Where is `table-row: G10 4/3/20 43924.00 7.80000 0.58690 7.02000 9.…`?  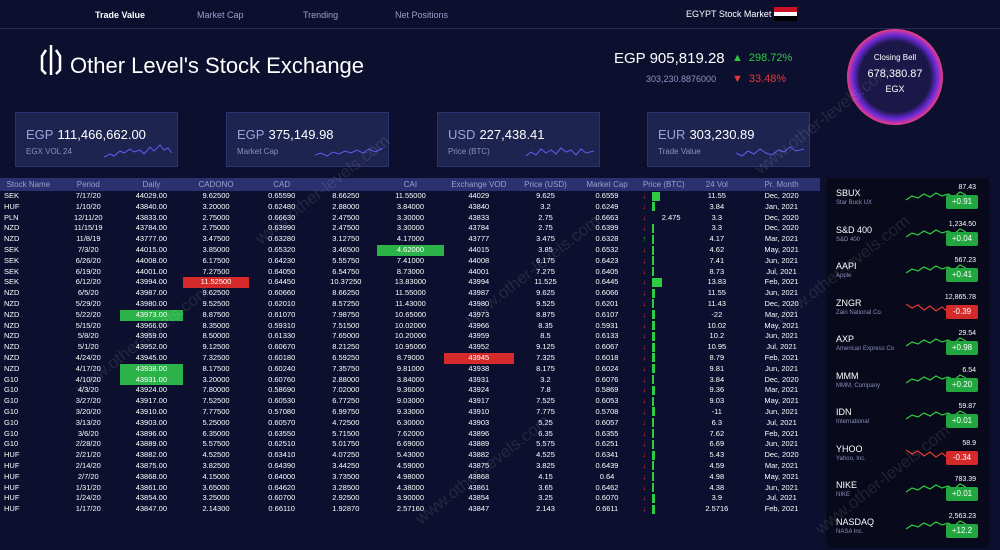
table-row: G10 4/3/20 43924.00 7.80000 0.58690 7.02000 9.… is located at coordinates (410, 390).